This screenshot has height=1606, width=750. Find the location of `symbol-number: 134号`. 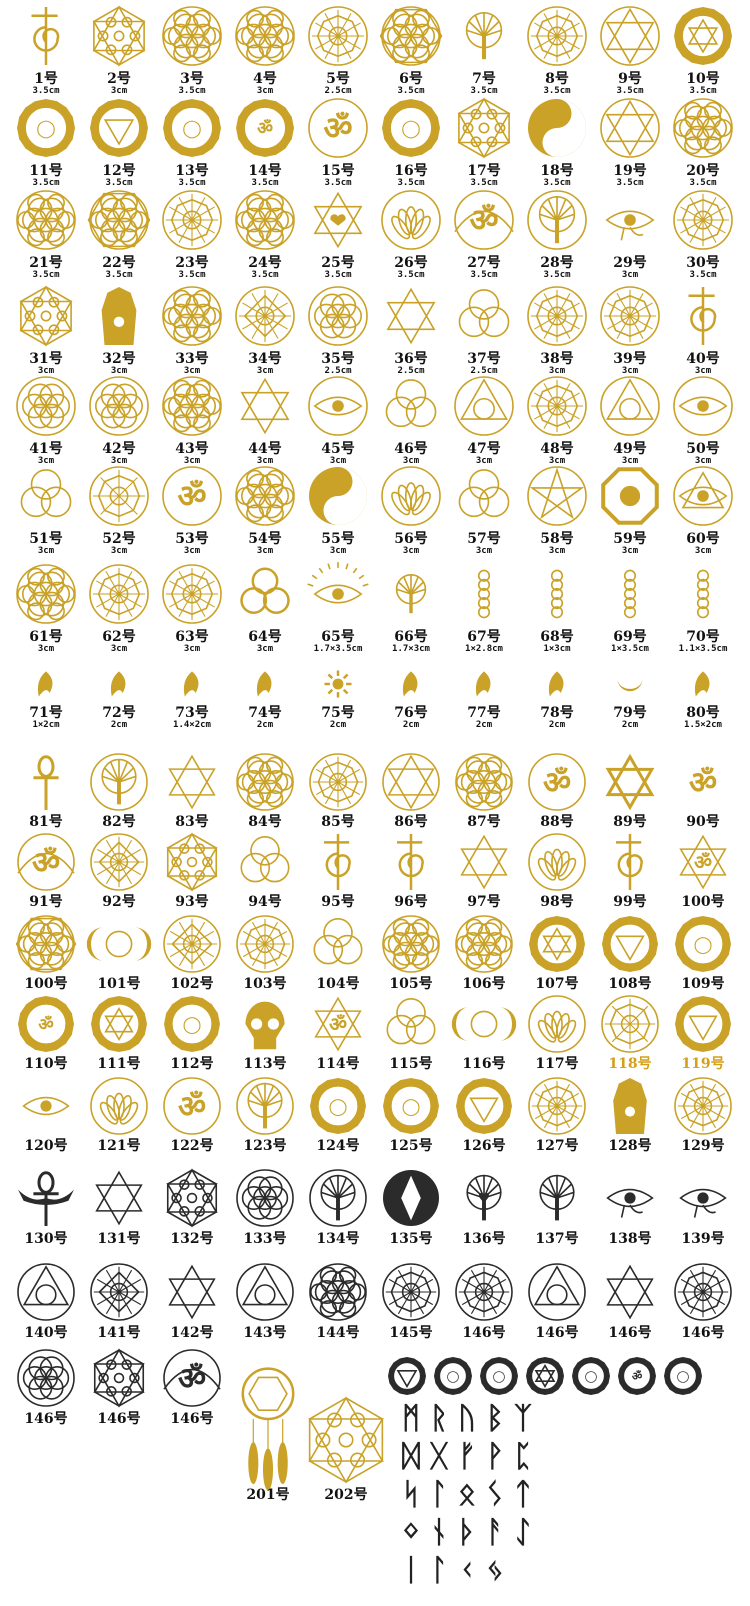

symbol-number: 134号 is located at coordinates (338, 1239).